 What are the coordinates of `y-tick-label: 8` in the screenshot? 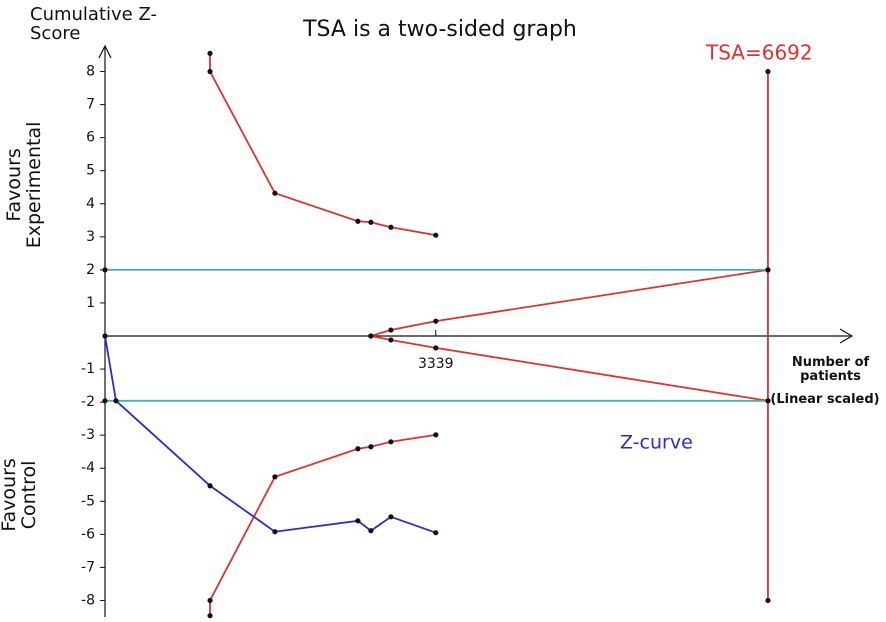 It's located at (90, 72).